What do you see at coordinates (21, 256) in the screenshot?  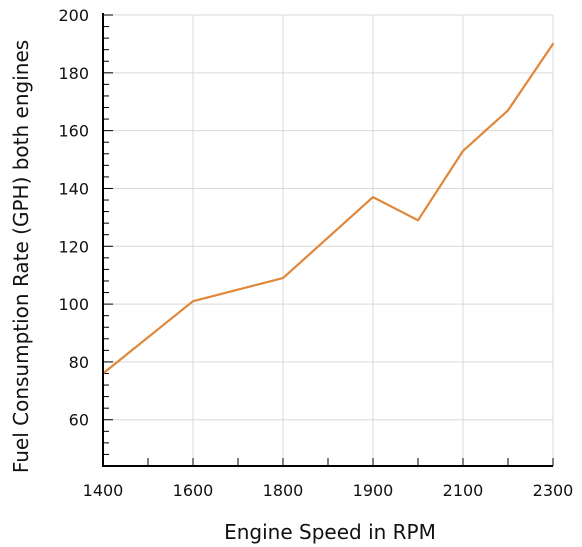 I see `y-axis-title: Fuel Consumption Rate (GPH) both engines` at bounding box center [21, 256].